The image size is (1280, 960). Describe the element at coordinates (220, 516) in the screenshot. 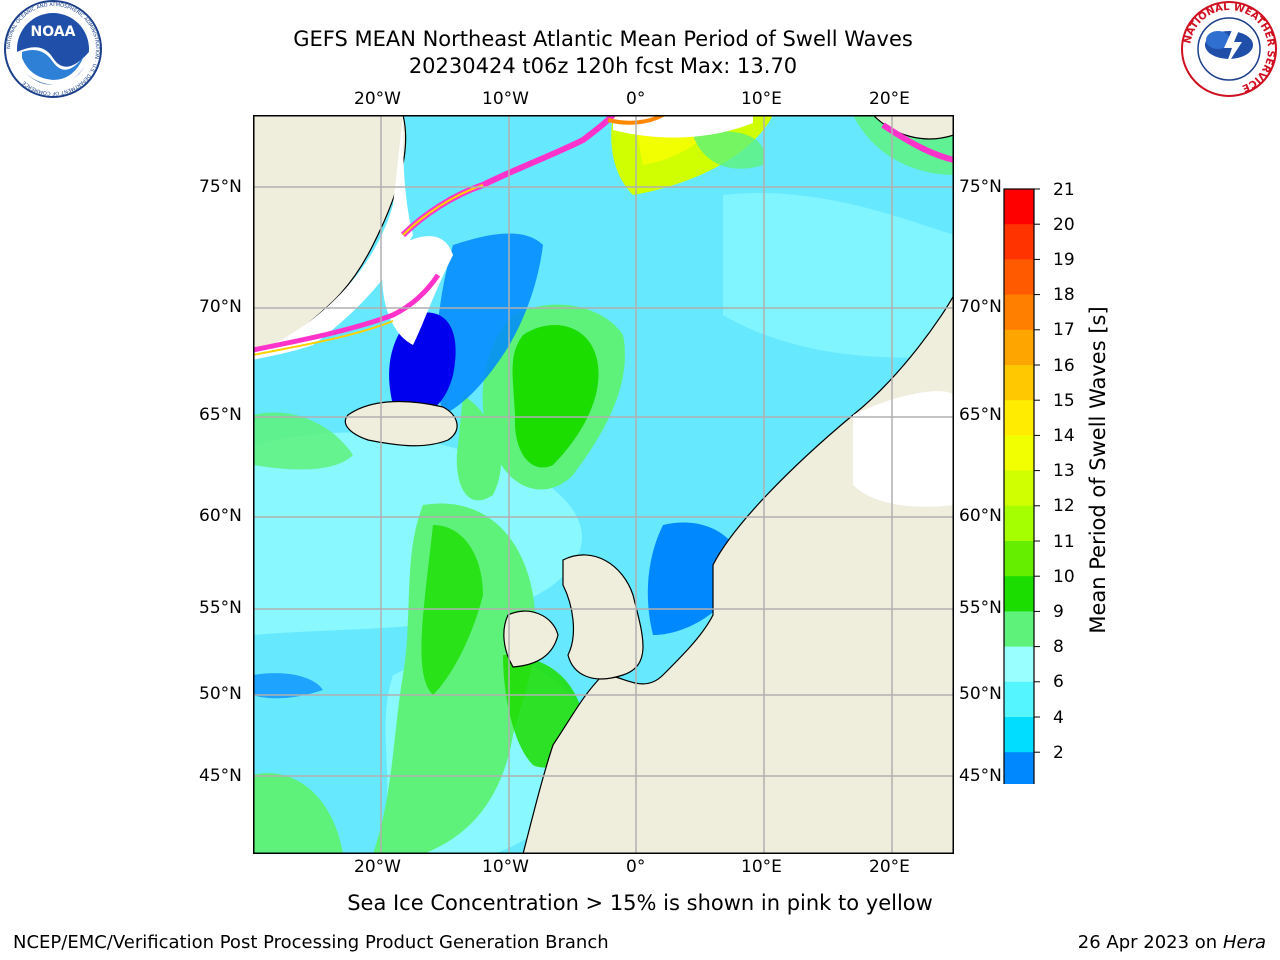

I see `lat-tick-left: 60°N` at that location.